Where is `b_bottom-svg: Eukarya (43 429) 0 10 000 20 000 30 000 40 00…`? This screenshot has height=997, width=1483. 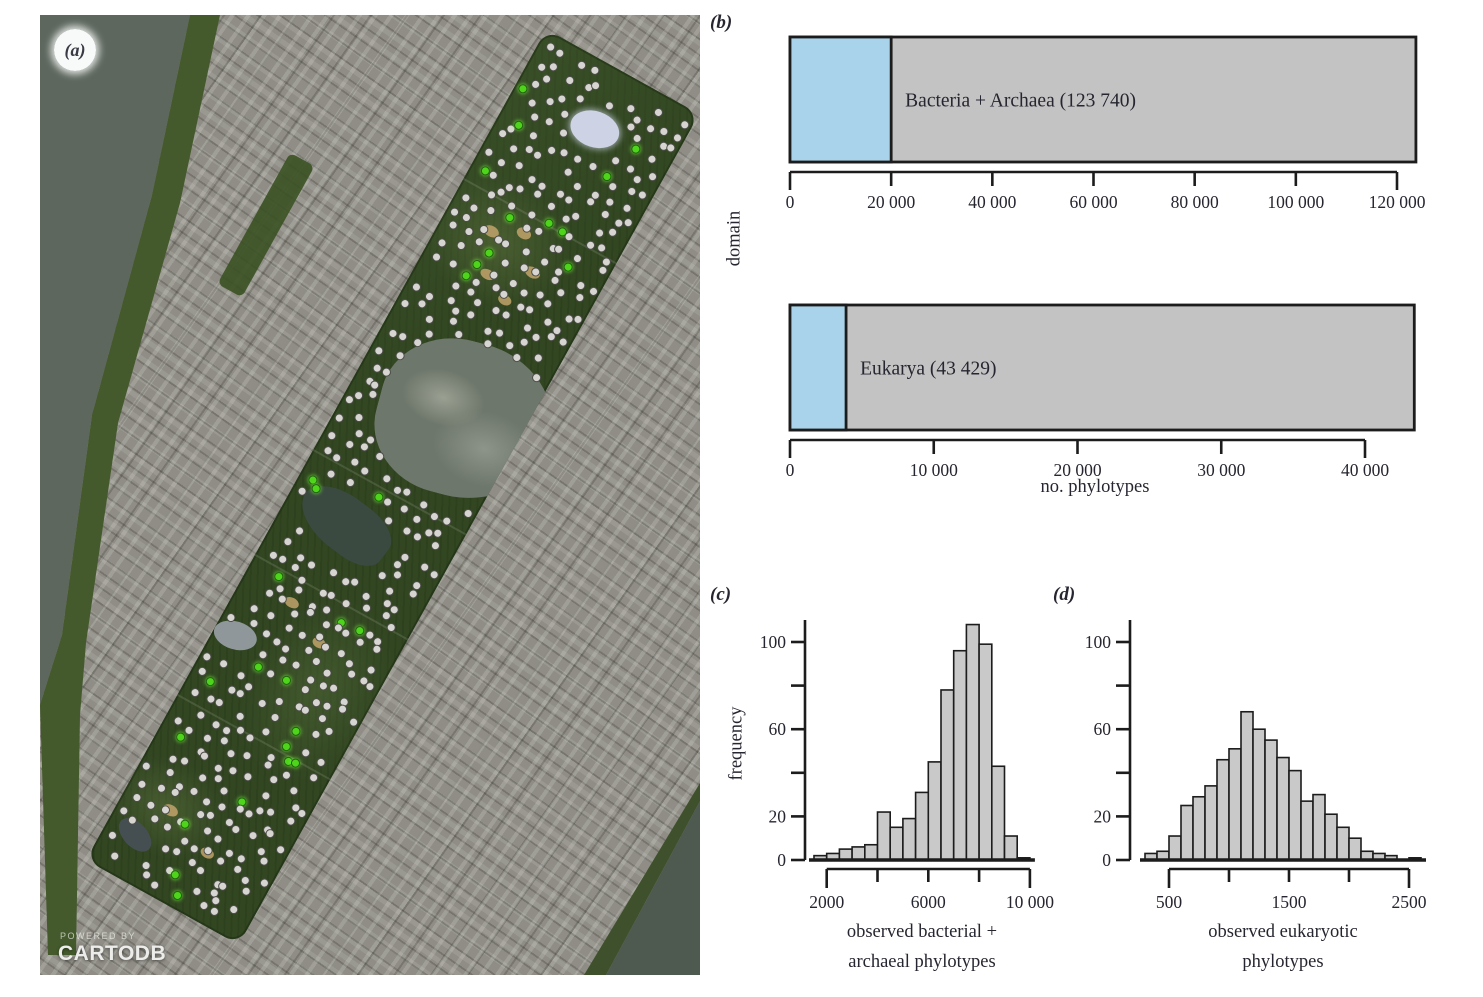 b_bottom-svg: Eukarya (43 429) 0 10 000 20 000 30 000 40 00… is located at coordinates (1101, 391).